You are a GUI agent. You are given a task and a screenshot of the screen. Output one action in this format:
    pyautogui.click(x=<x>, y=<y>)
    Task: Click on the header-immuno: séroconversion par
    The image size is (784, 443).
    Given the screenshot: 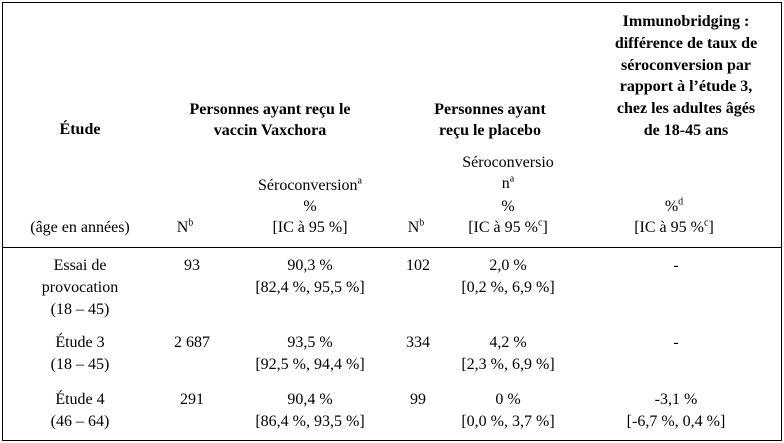 What is the action you would take?
    pyautogui.click(x=680, y=66)
    